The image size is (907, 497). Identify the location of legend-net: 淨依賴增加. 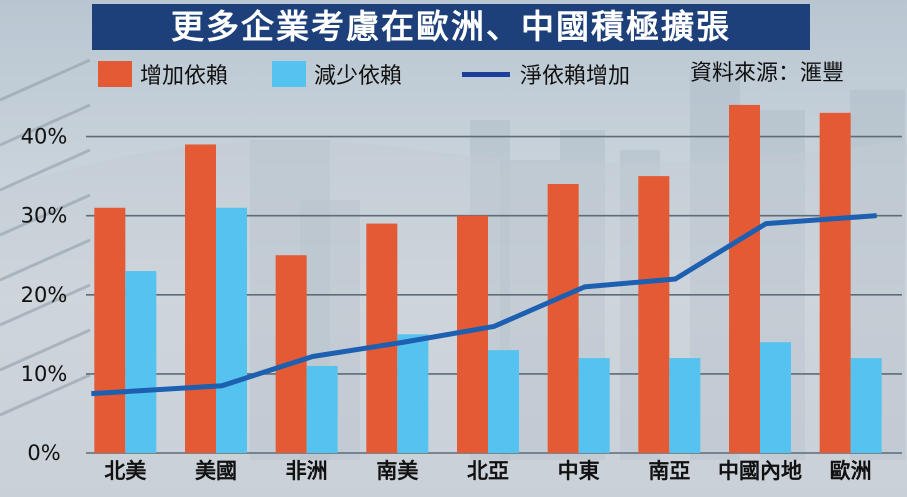
(546, 74).